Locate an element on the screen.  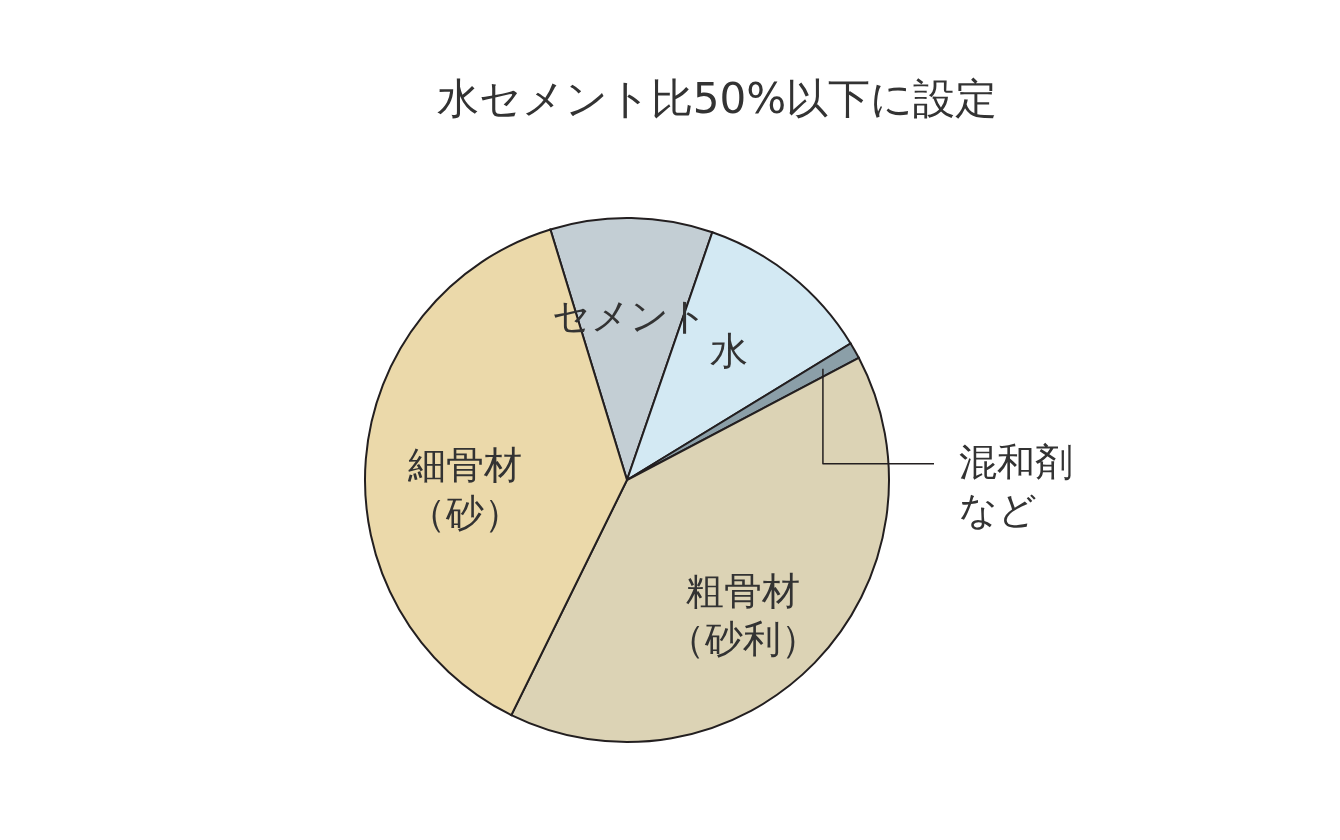
slice-label: 粗骨材（砂利） is located at coordinates (743, 615).